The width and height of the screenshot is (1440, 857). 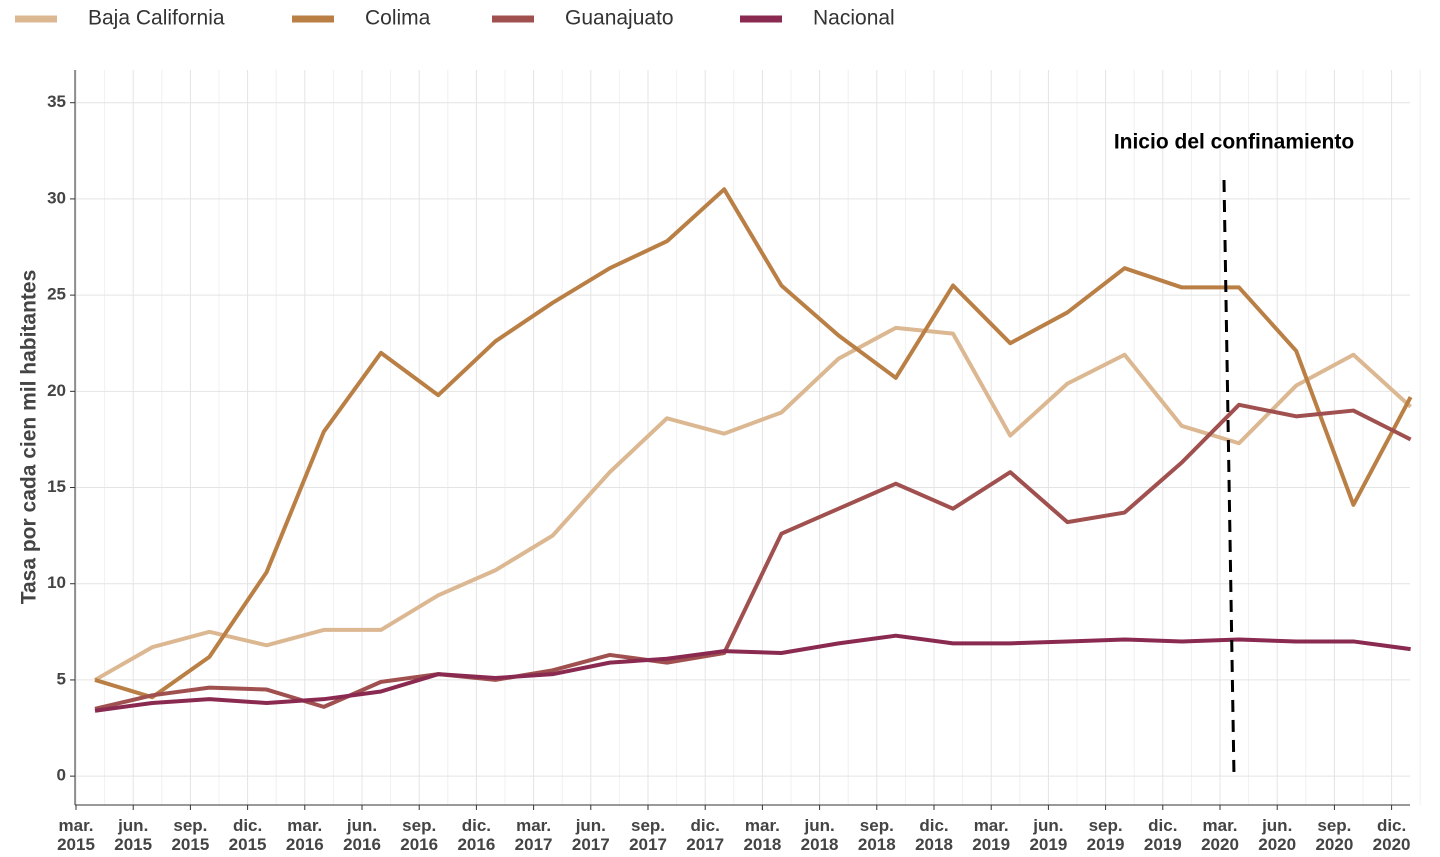 I want to click on series-line, so click(x=752, y=673).